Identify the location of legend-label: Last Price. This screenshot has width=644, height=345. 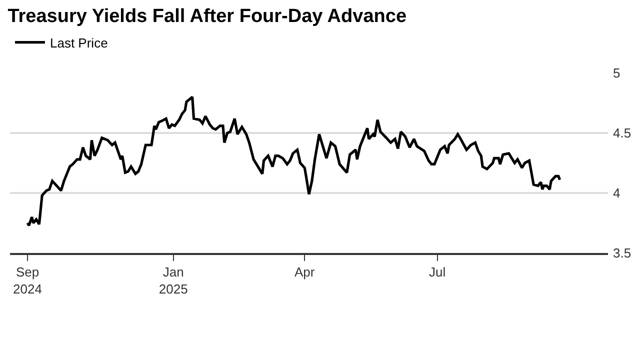
(79, 42).